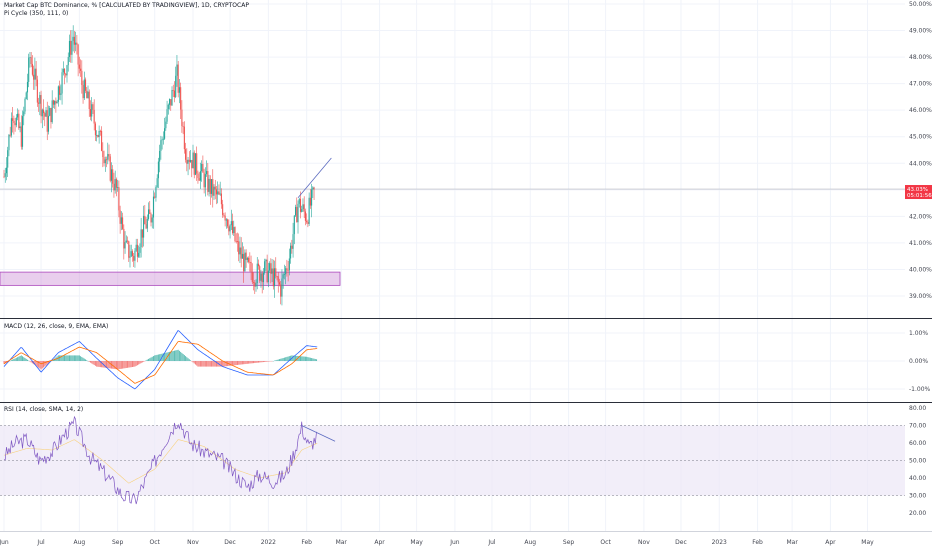  Describe the element at coordinates (917, 461) in the screenshot. I see `rsi-tick-label: 50.00` at that location.